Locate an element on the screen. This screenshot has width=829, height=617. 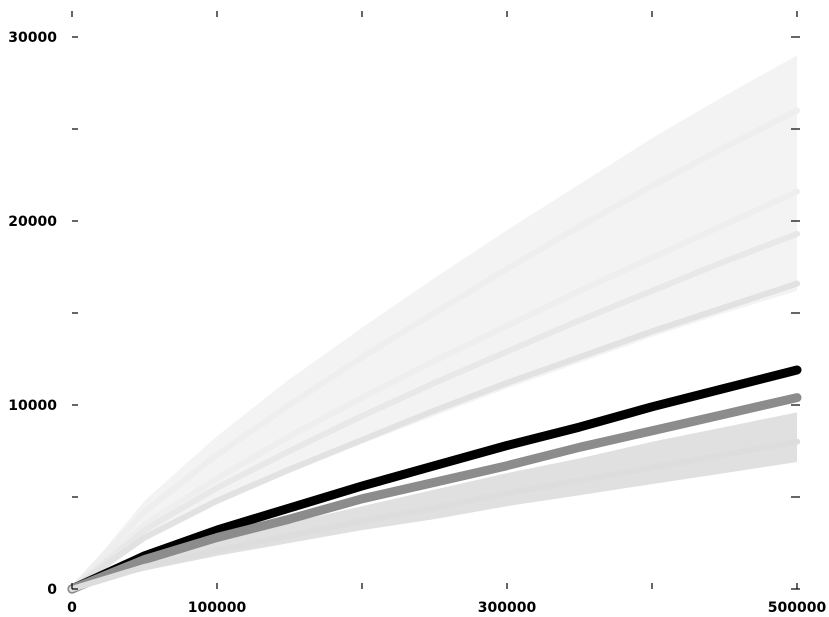
x-tick-label: 0 is located at coordinates (72, 608).